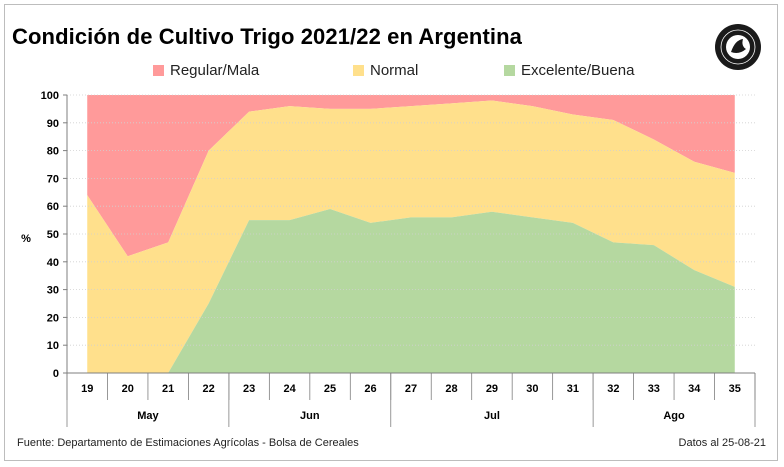 The width and height of the screenshot is (784, 467). I want to click on x-month-label: Jun, so click(310, 416).